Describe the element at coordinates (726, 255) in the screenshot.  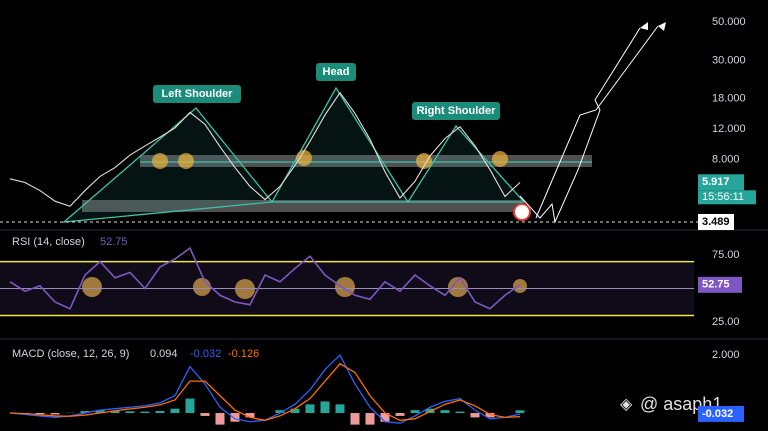
I see `y-tick-label: 75.00` at that location.